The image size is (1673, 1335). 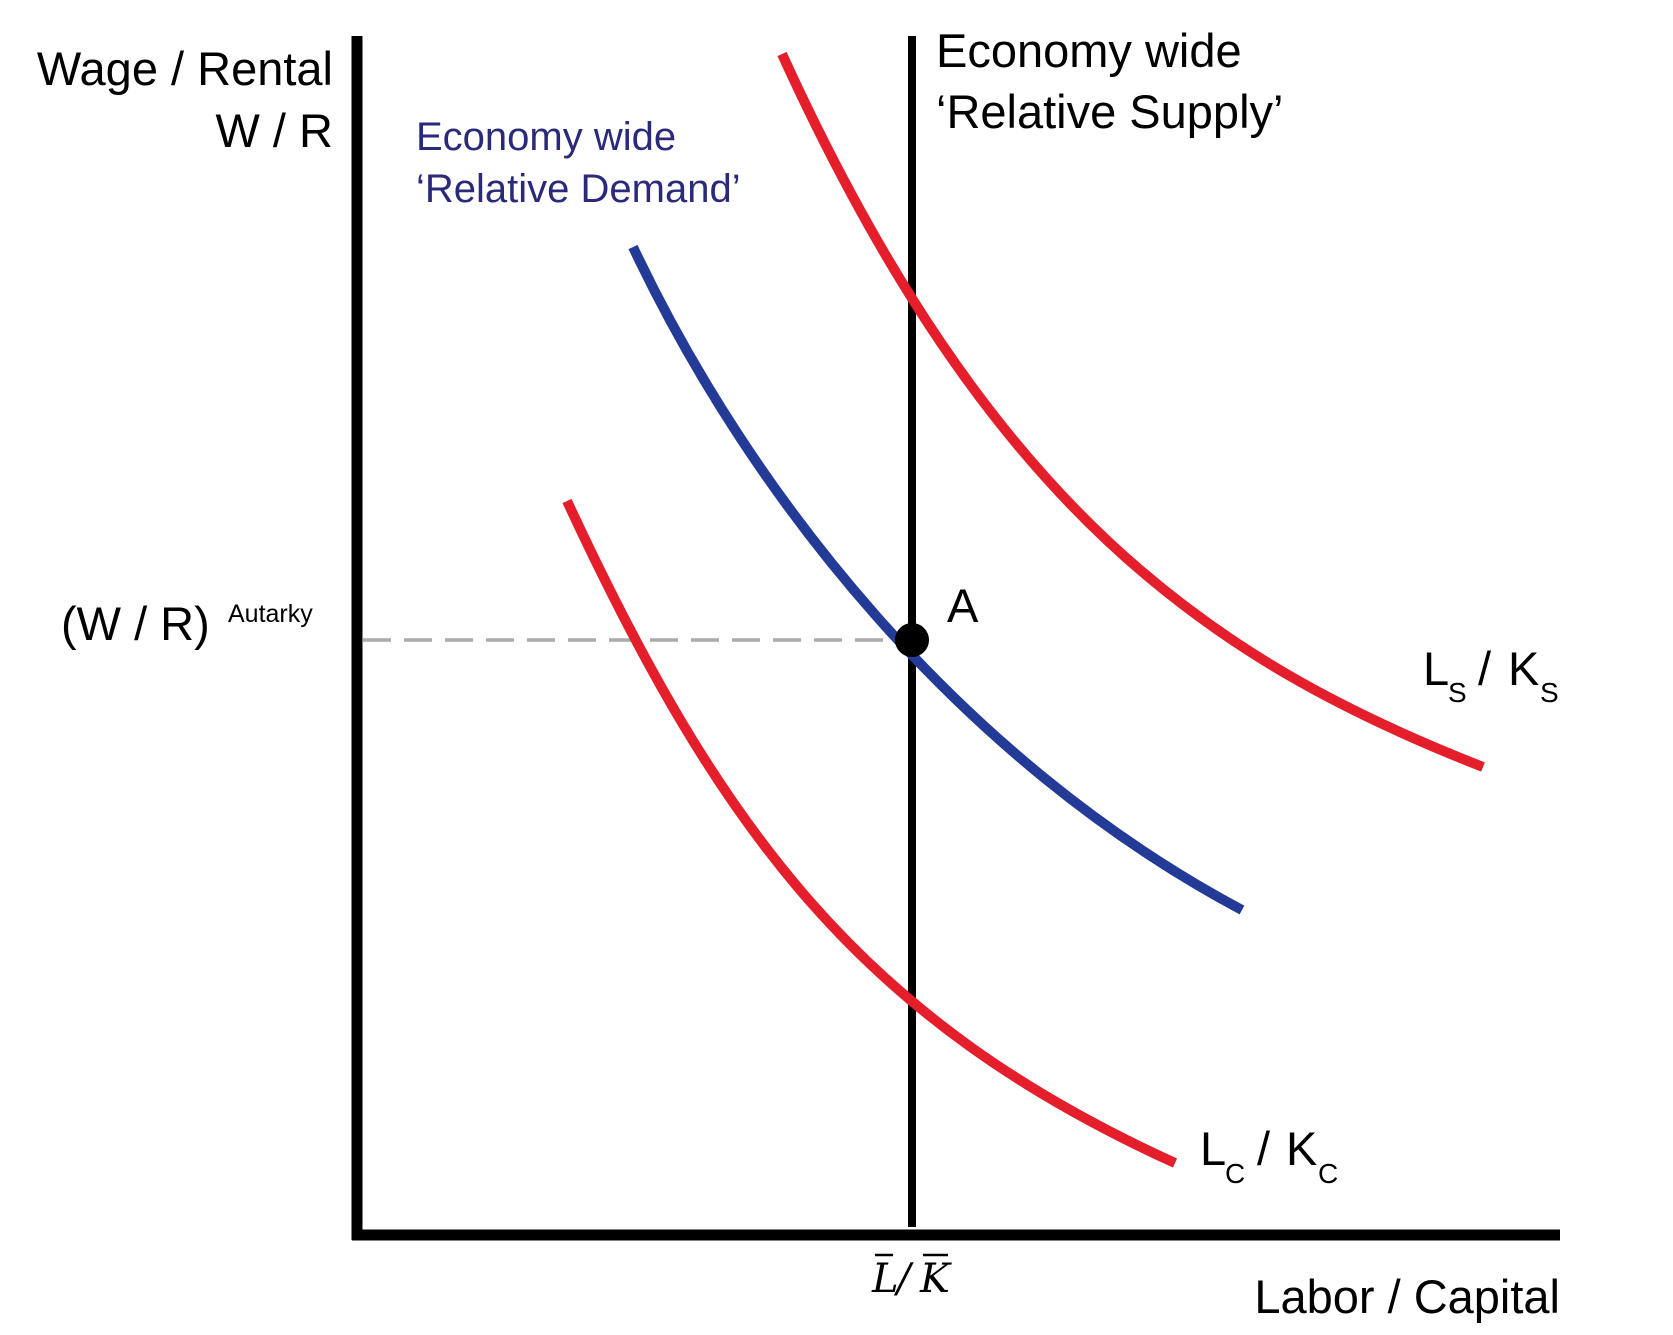 I want to click on lc-kc-label: L C / K C, so click(x=1269, y=1155).